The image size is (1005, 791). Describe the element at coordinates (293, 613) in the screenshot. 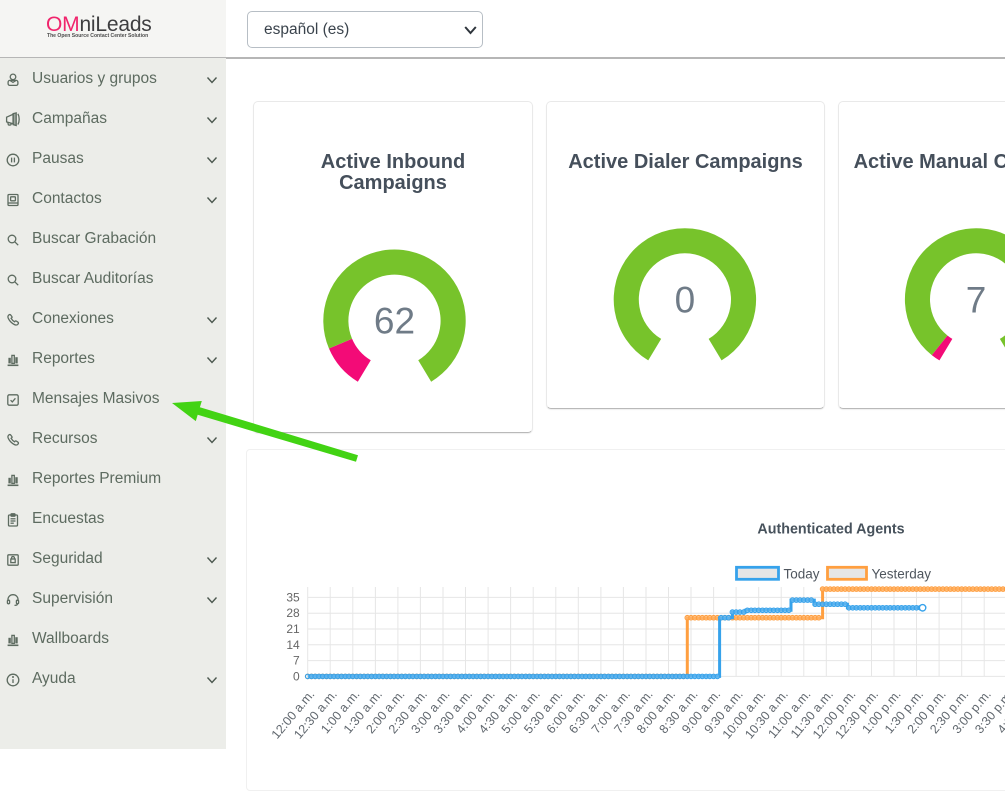

I see `svg-text: 28` at that location.